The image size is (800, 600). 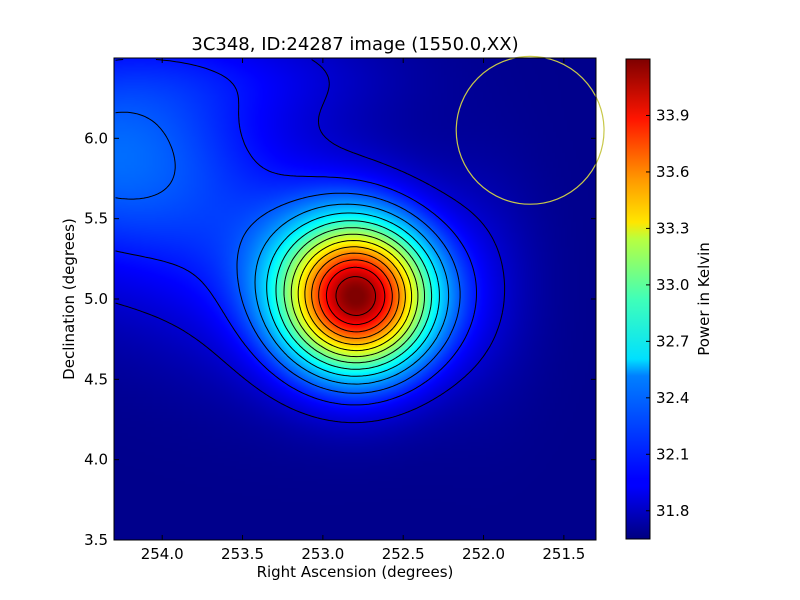 I want to click on colorbar-gradient, so click(x=638, y=299).